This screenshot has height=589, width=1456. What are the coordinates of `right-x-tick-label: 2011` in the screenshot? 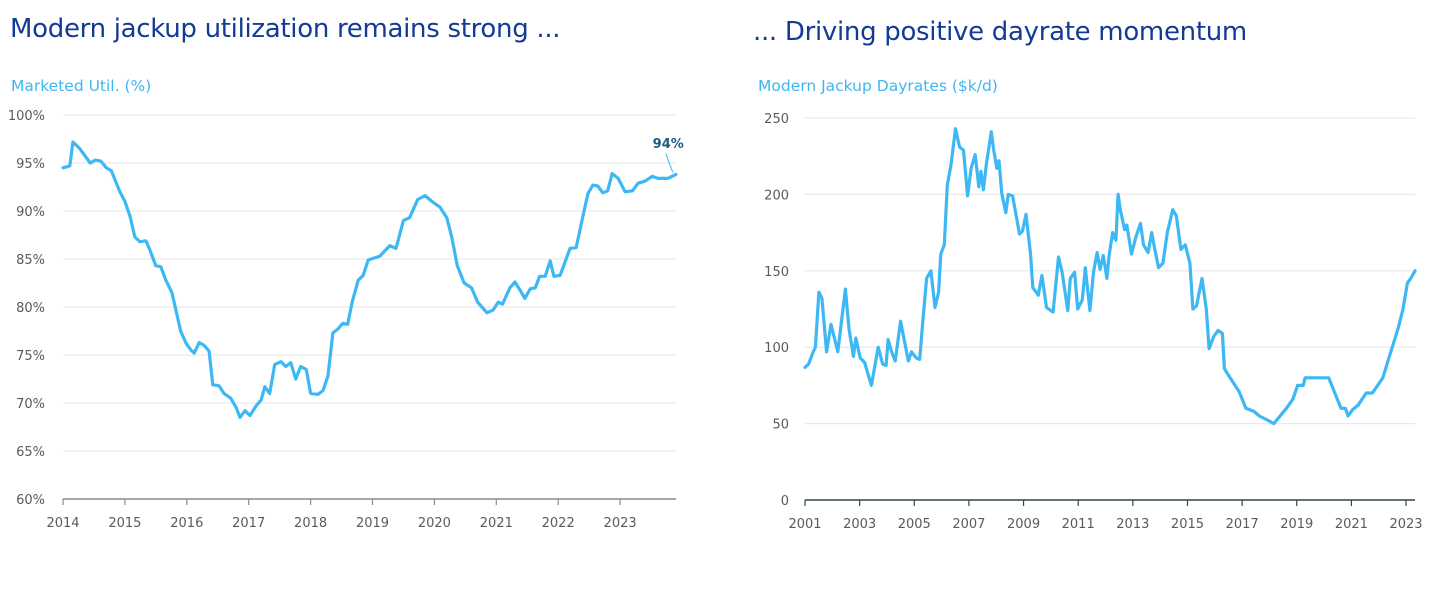 It's located at (1078, 524).